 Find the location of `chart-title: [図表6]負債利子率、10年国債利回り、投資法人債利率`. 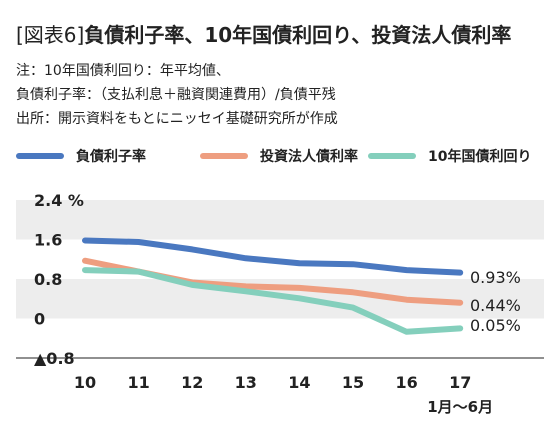

chart-title: [図表6]負債利子率、10年国債利回り、投資法人債利率 is located at coordinates (263, 35).